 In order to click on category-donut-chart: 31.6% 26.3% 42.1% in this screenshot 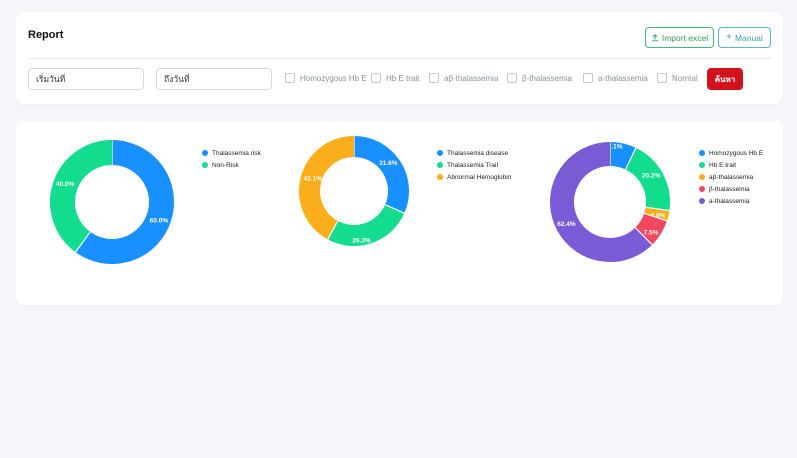, I will do `click(354, 191)`.